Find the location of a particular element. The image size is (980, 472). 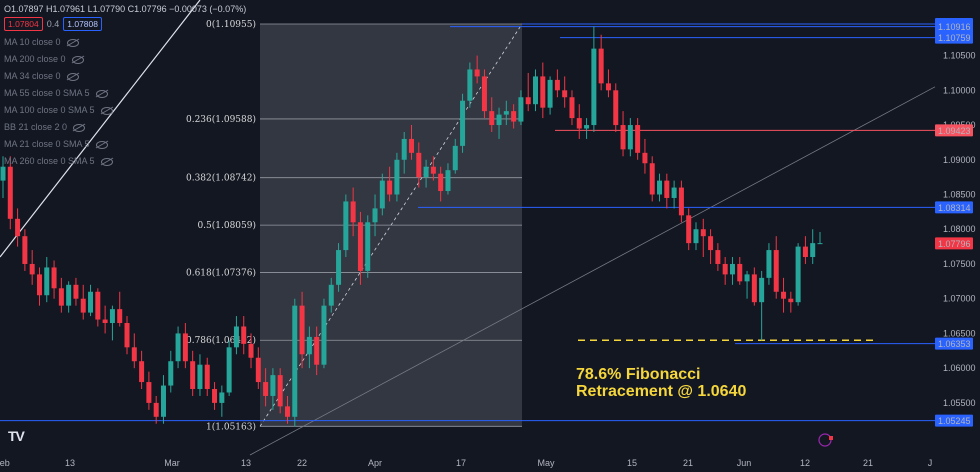

indicator-label: MA 10 close 0 is located at coordinates (32, 42).